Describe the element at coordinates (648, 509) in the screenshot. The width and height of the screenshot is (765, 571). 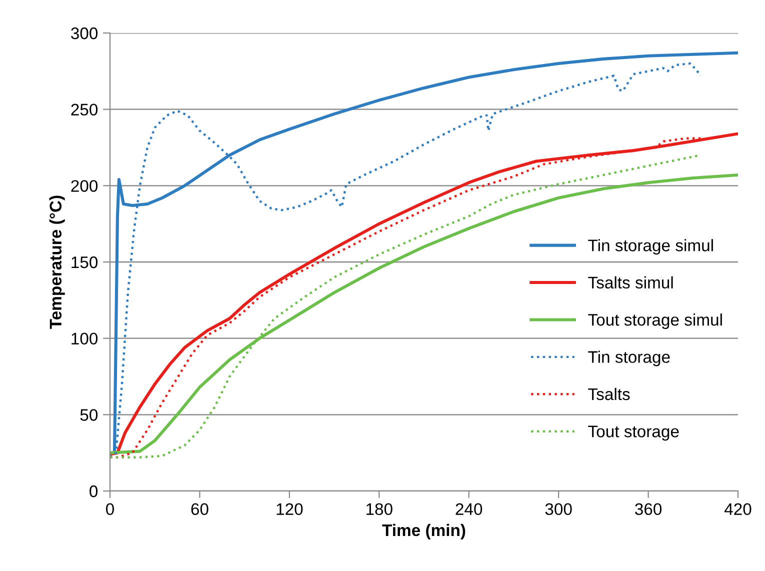
I see `x-tick-label: 360` at that location.